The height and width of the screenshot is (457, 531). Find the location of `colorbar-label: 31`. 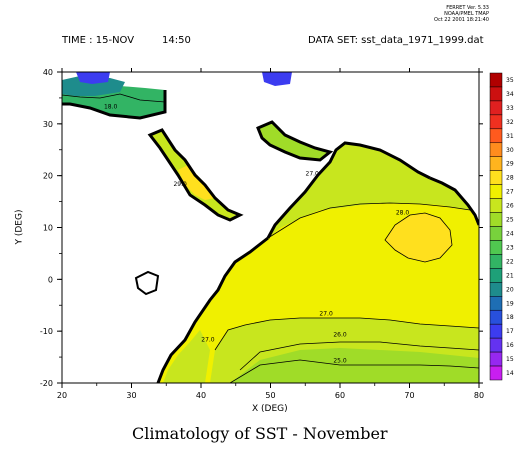

colorbar-label: 31 is located at coordinates (510, 136).